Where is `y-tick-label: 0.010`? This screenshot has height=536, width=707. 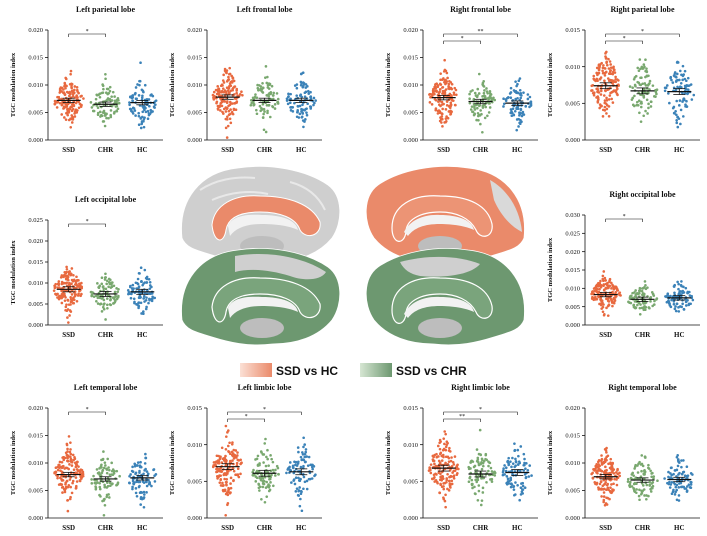
y-tick-label: 0.010 is located at coordinates (410, 85).